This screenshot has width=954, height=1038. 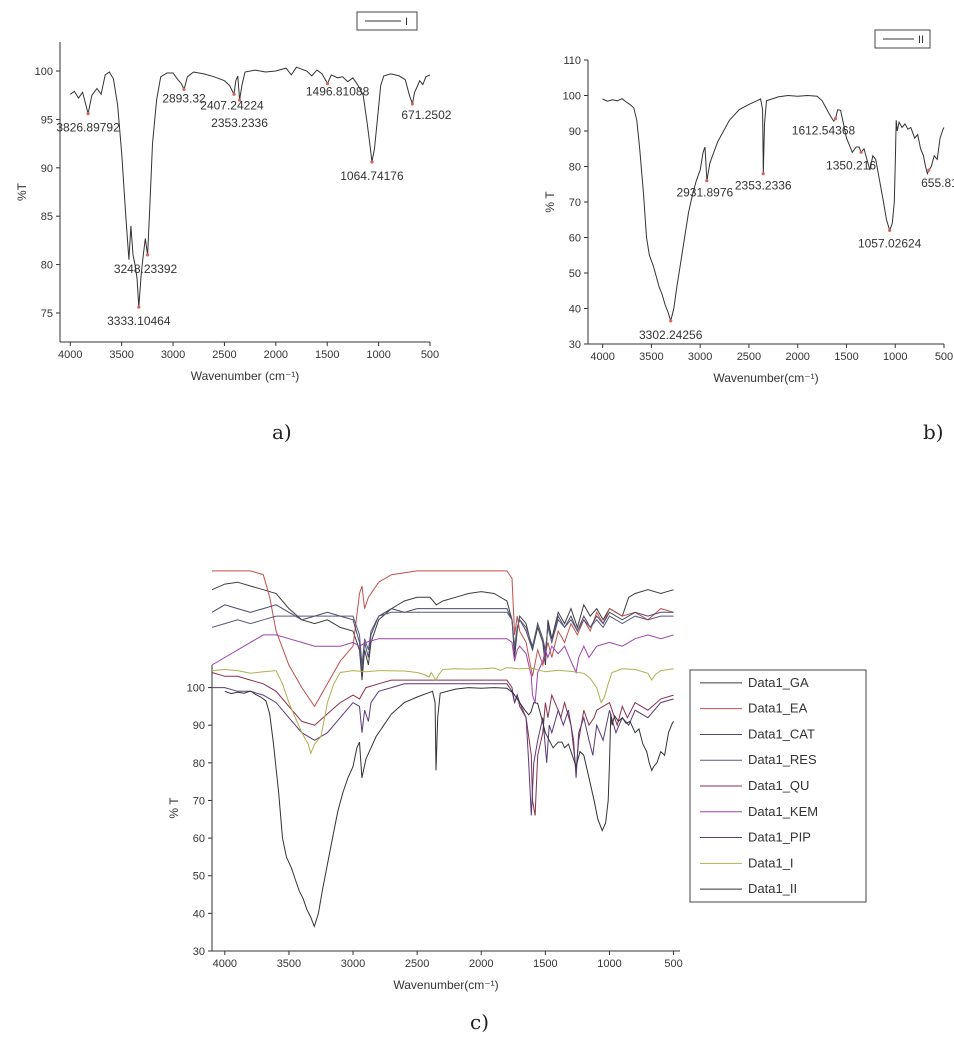 I want to click on y-axis-title: %T, so click(x=22, y=191).